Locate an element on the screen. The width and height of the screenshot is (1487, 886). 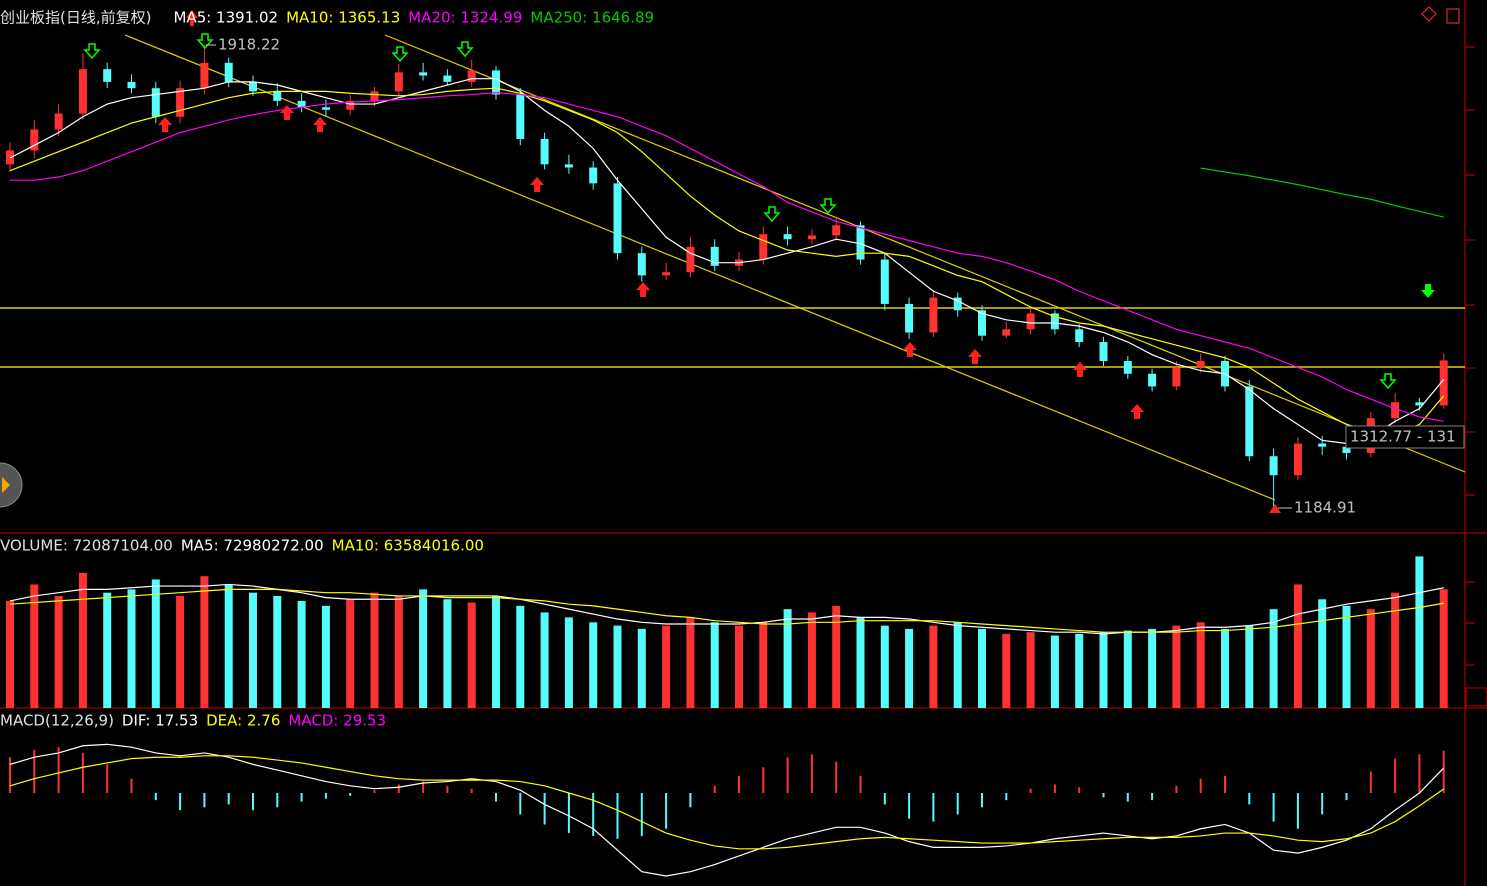
icon-box is located at coordinates (1476, 697).